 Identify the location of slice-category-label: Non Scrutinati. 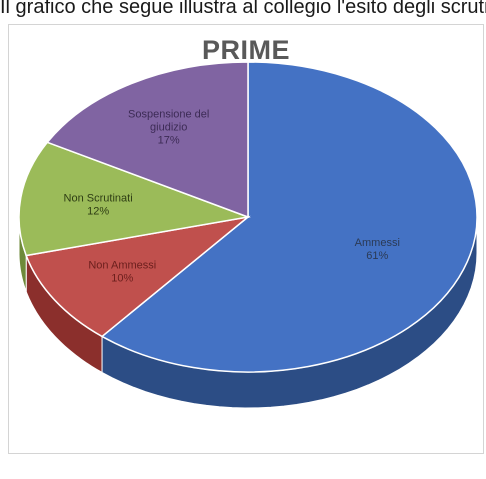
(98, 199).